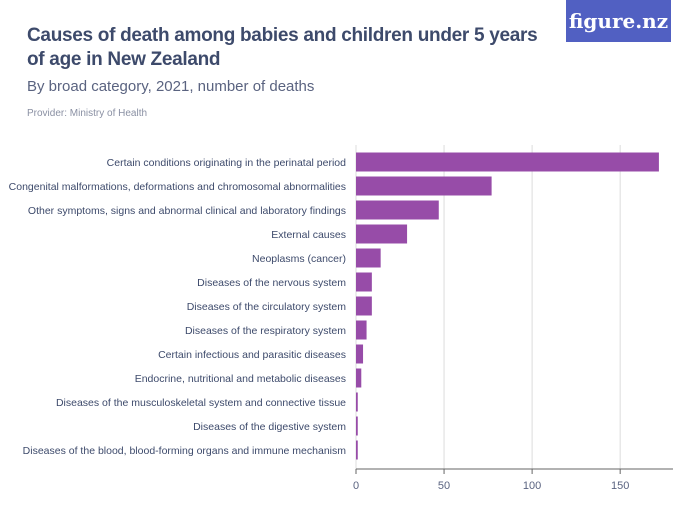  What do you see at coordinates (444, 486) in the screenshot?
I see `x-tick-label: 50` at bounding box center [444, 486].